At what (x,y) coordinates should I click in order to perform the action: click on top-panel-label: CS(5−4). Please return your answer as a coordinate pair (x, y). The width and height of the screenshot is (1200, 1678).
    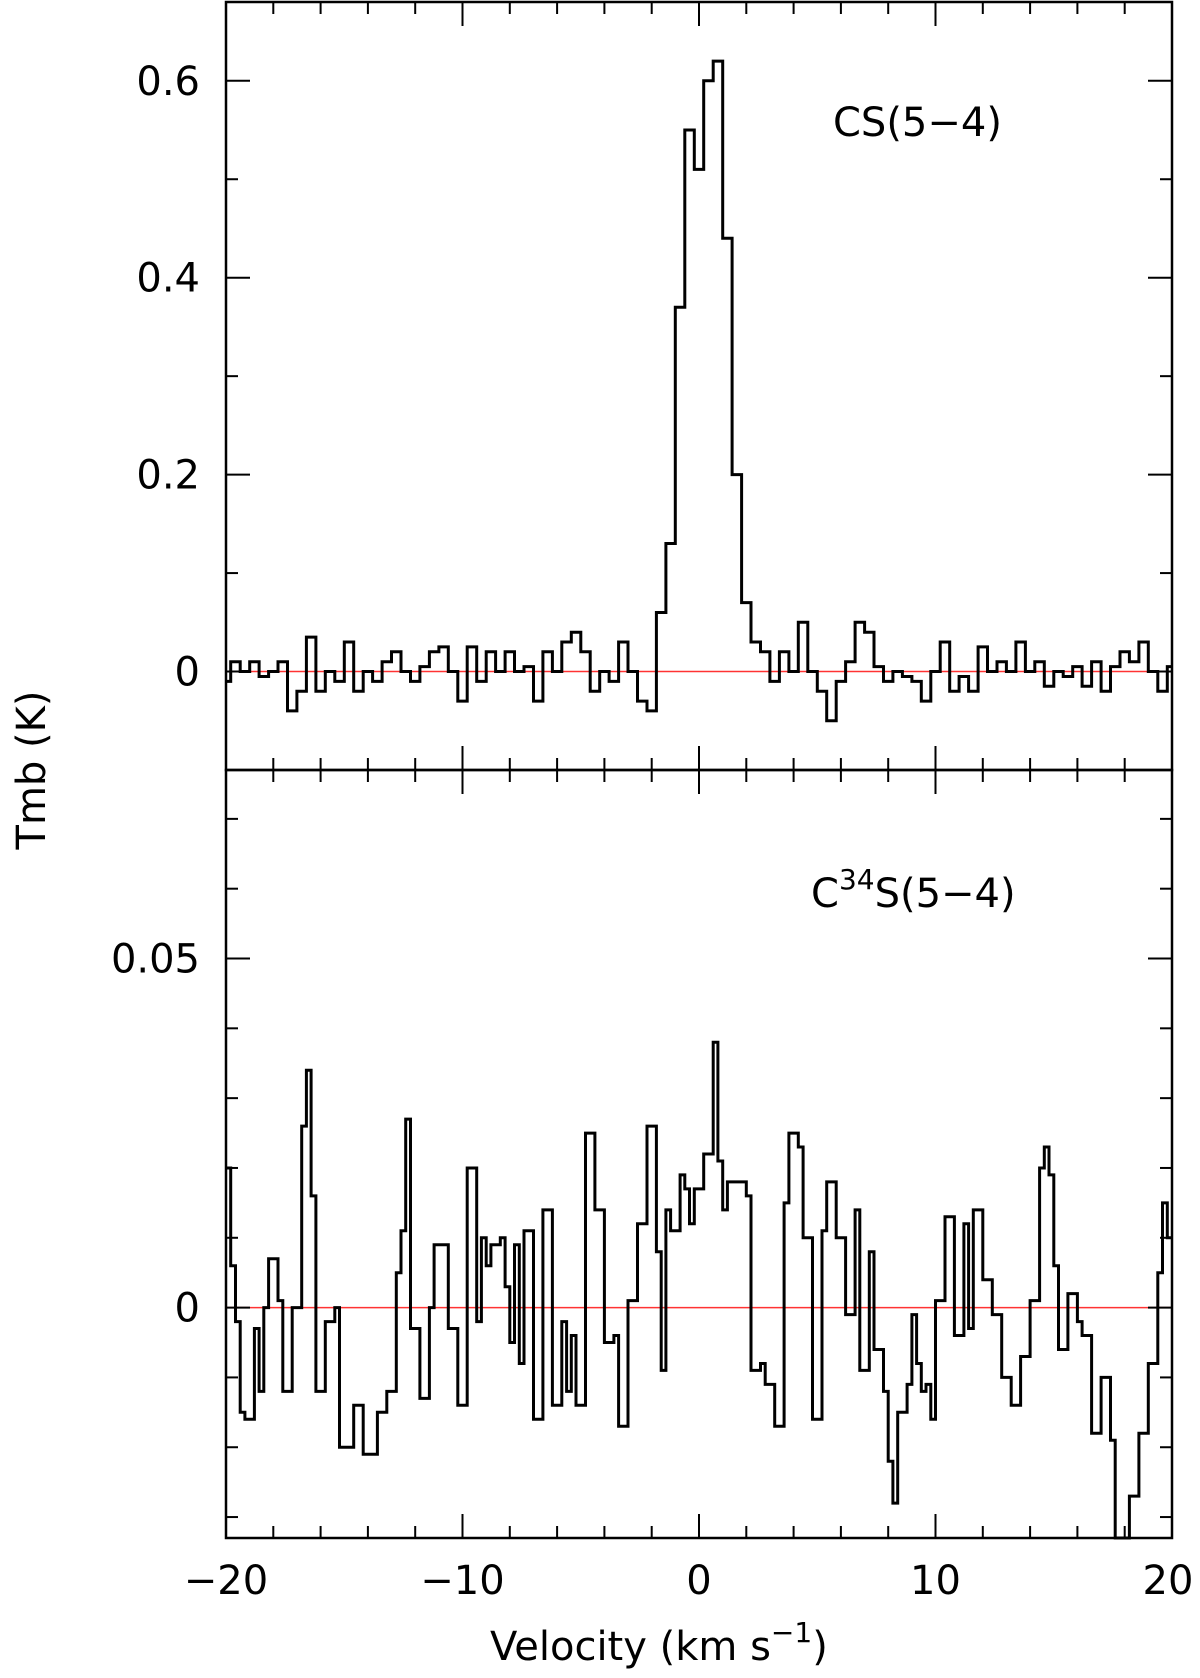
    Looking at the image, I should click on (917, 123).